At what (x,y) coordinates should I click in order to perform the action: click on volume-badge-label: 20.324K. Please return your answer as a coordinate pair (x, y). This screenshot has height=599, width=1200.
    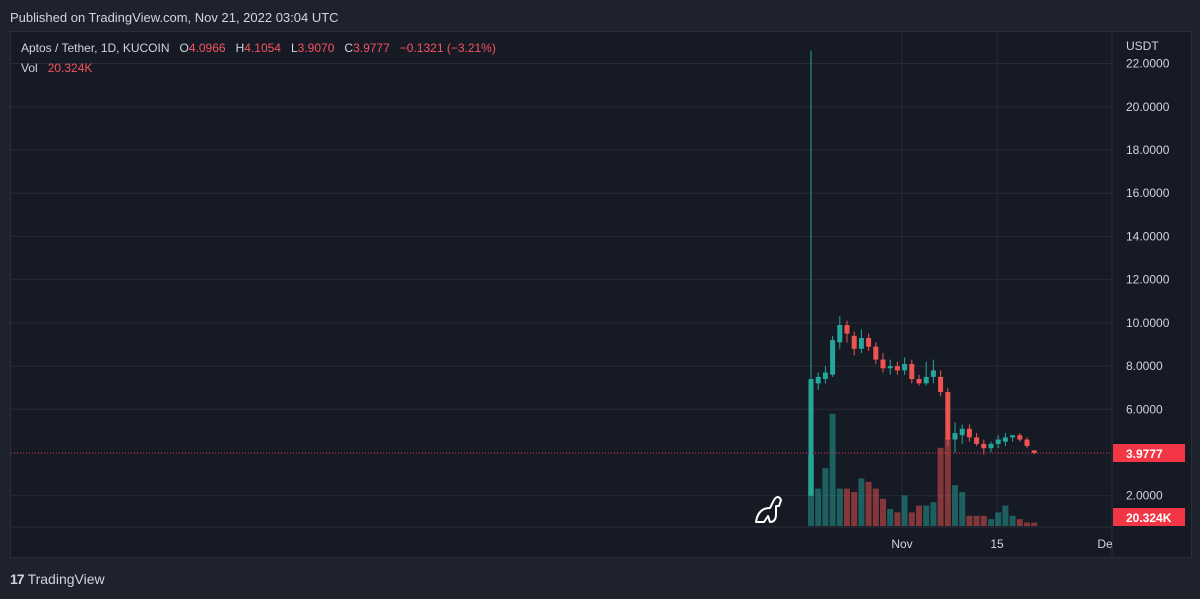
    Looking at the image, I should click on (1149, 518).